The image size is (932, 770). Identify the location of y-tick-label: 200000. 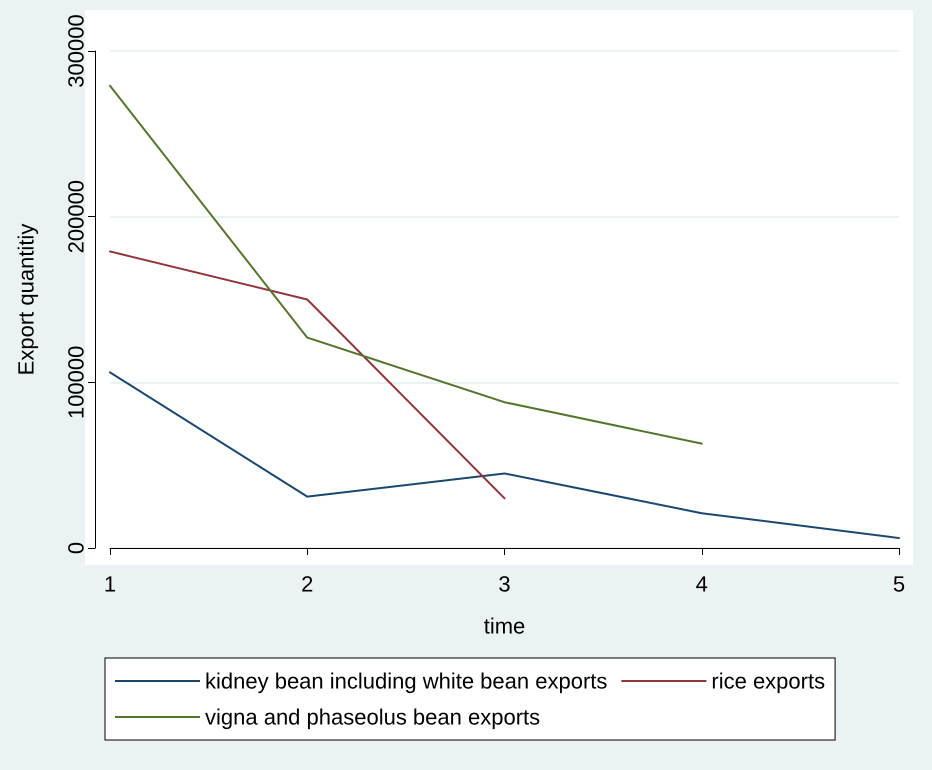
(76, 217).